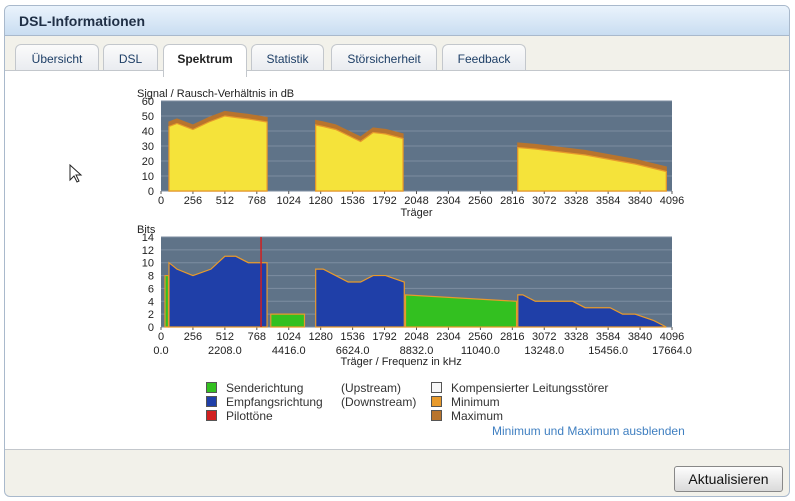 This screenshot has width=795, height=501. I want to click on legend-minimum-label: Minimum, so click(475, 402).